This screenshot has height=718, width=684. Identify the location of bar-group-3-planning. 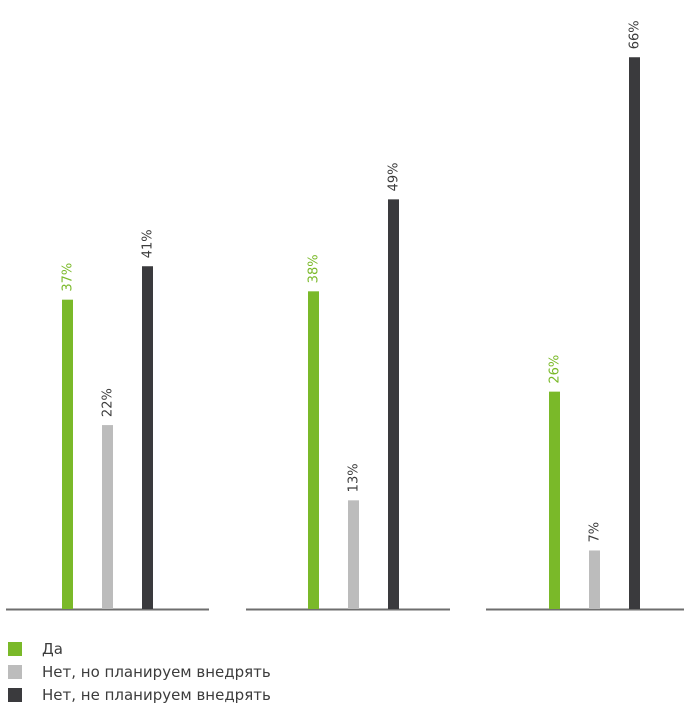
(594, 579).